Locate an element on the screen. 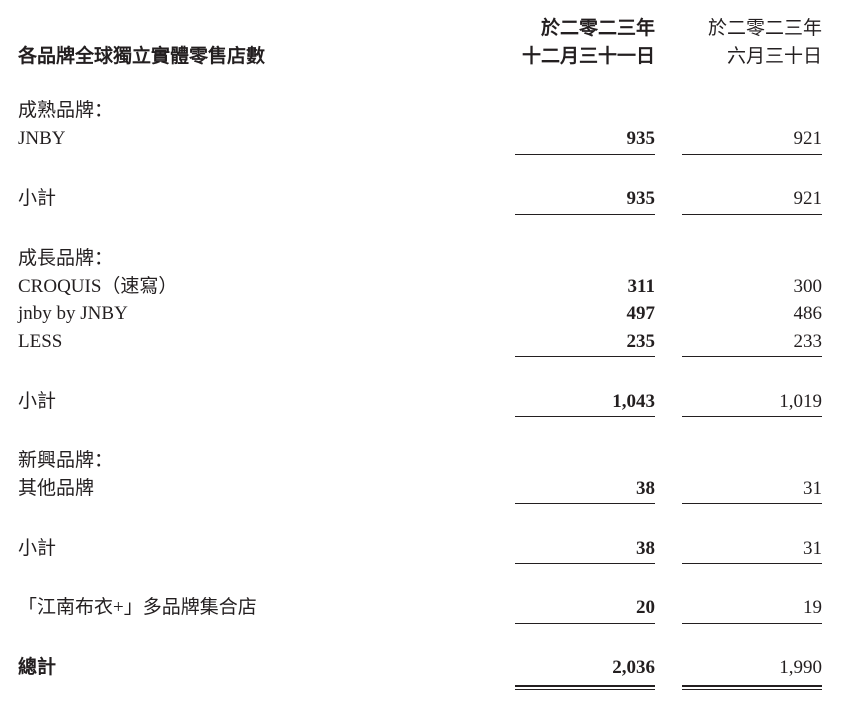  row-multibrand-store-dec-value: 20 is located at coordinates (645, 607).